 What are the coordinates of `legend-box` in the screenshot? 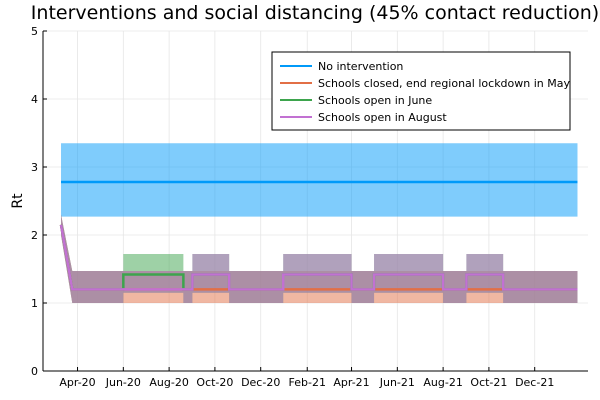 It's located at (421, 91).